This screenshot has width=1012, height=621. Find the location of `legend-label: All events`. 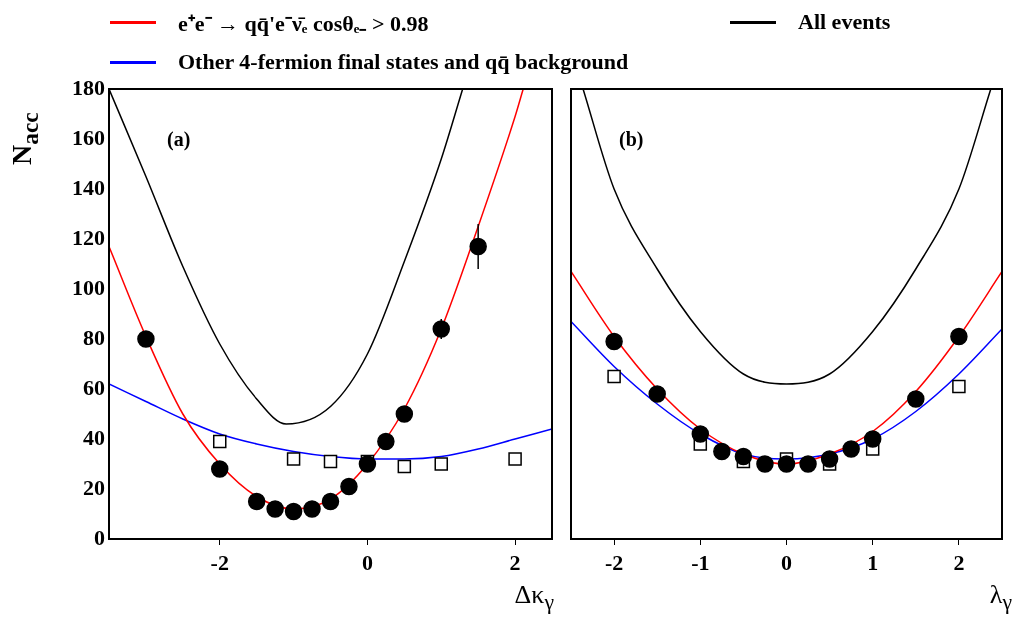

legend-label: All events is located at coordinates (844, 22).